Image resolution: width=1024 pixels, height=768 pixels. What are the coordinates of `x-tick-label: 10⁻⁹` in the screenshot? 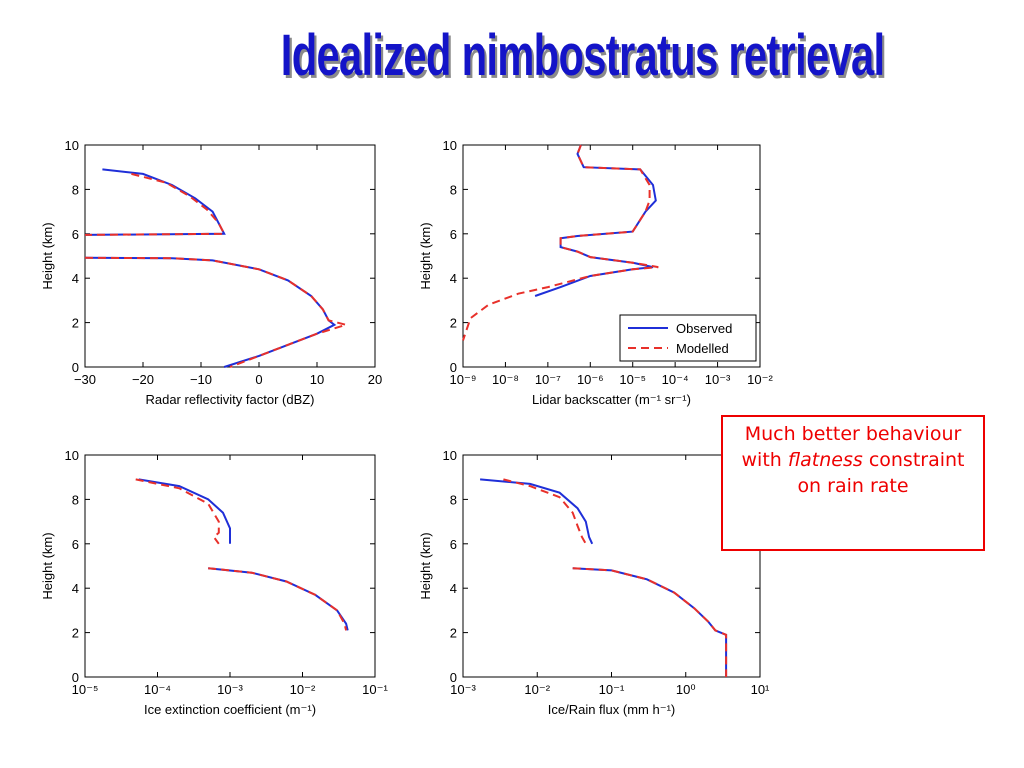 It's located at (463, 379).